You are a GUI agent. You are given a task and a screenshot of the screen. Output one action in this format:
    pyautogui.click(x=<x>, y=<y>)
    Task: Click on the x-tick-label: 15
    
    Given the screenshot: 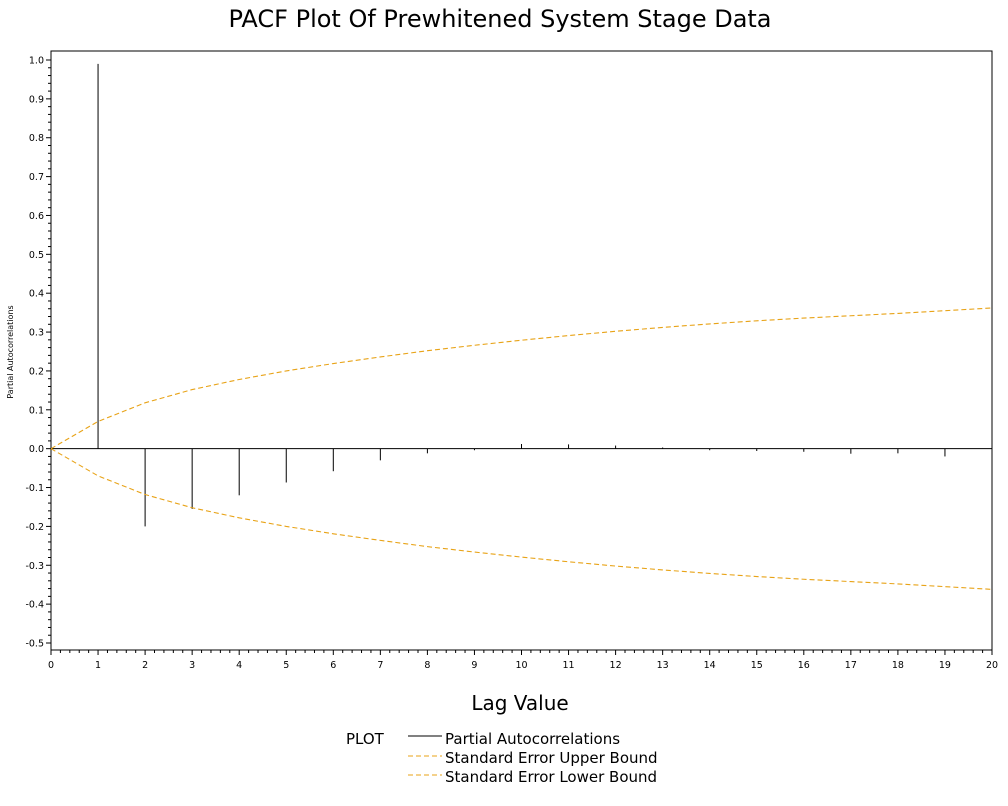 What is the action you would take?
    pyautogui.click(x=757, y=665)
    